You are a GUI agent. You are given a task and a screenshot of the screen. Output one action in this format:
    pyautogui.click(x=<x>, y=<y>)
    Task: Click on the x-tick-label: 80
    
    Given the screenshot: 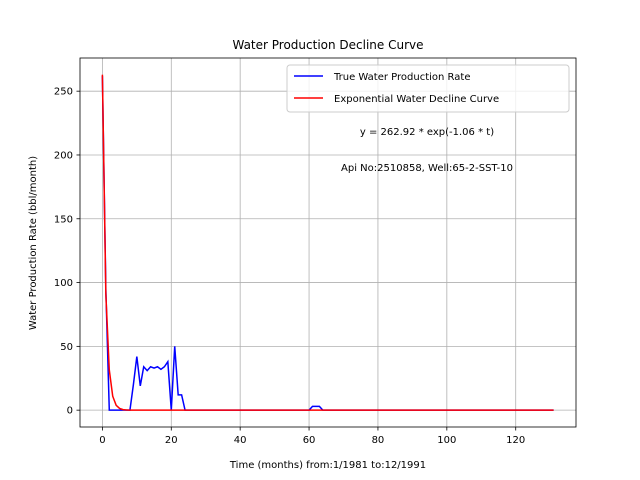 What is the action you would take?
    pyautogui.click(x=378, y=440)
    